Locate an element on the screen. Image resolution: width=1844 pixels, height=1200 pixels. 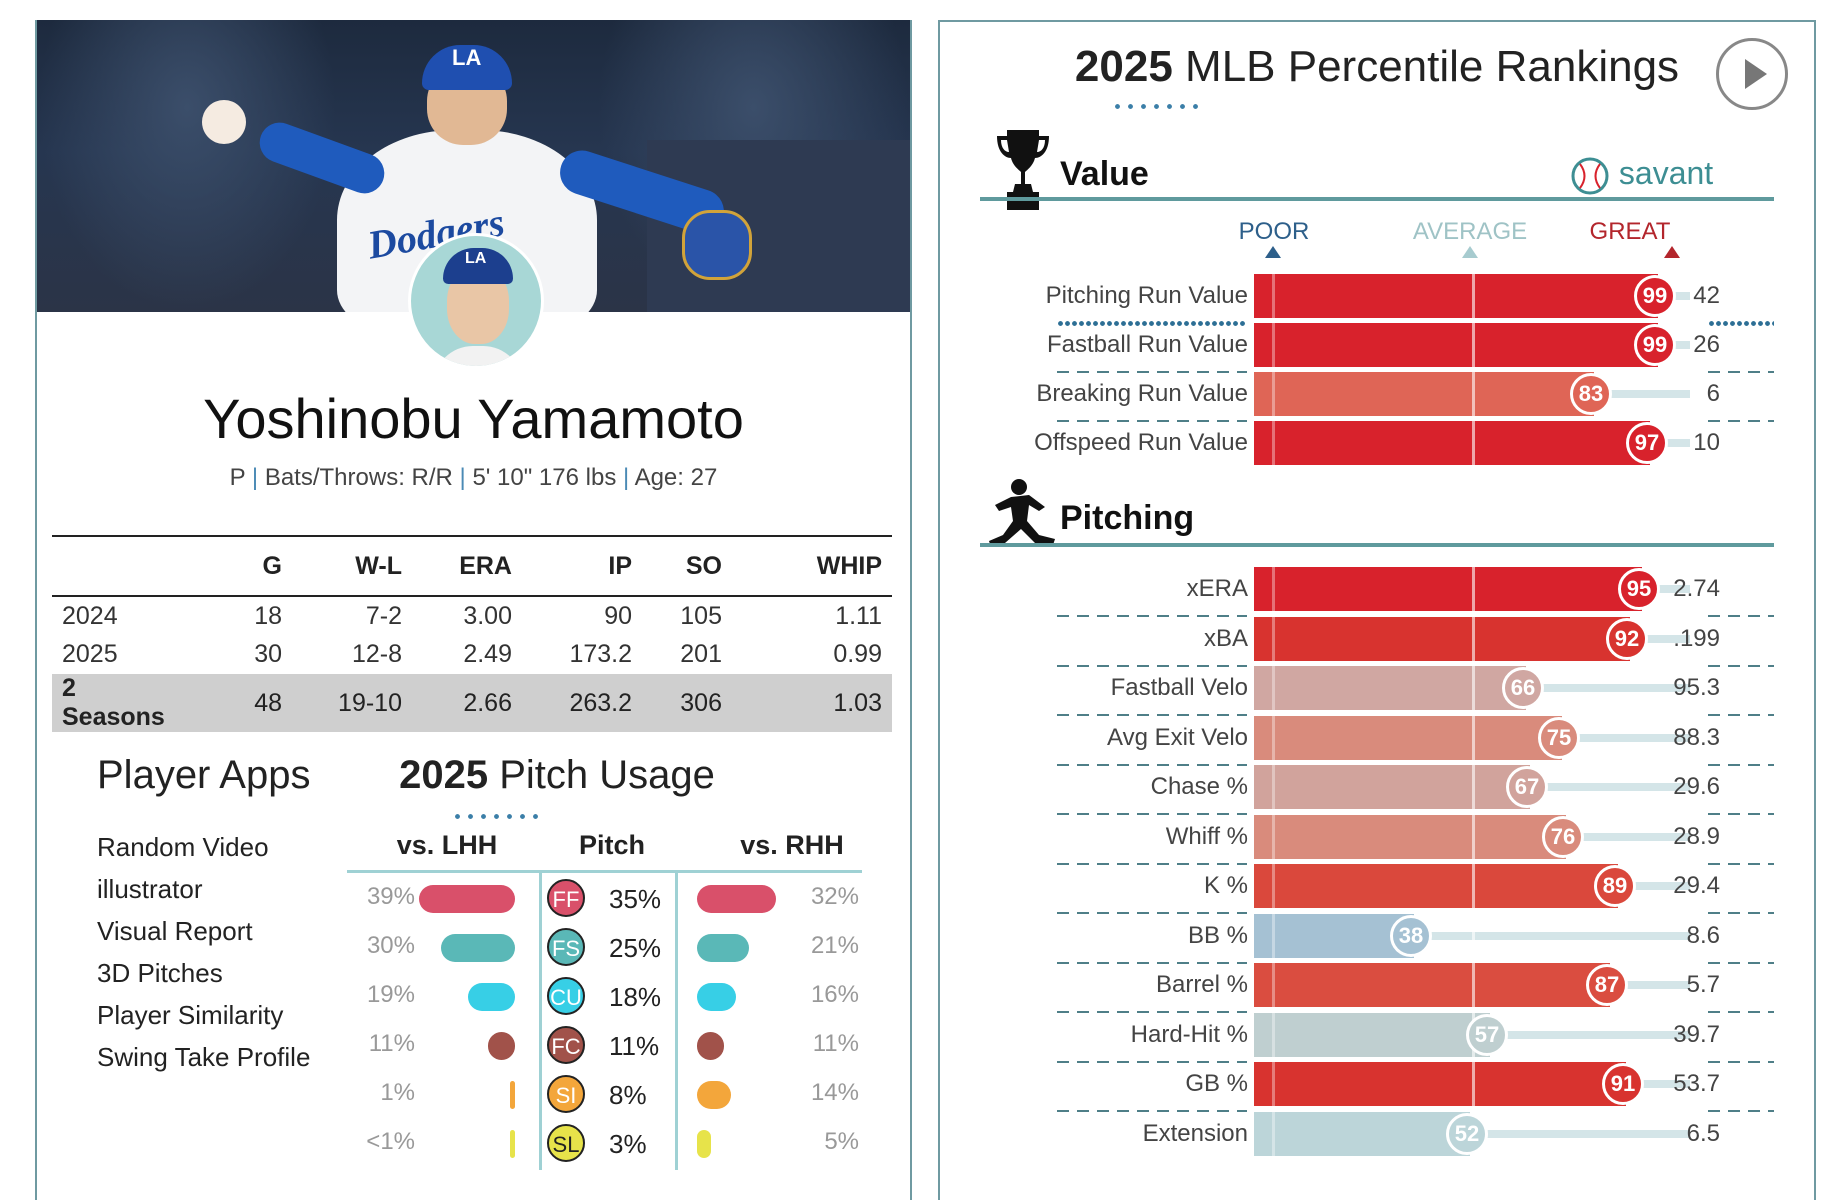
metric-value: 39.7 is located at coordinates (1696, 1034).